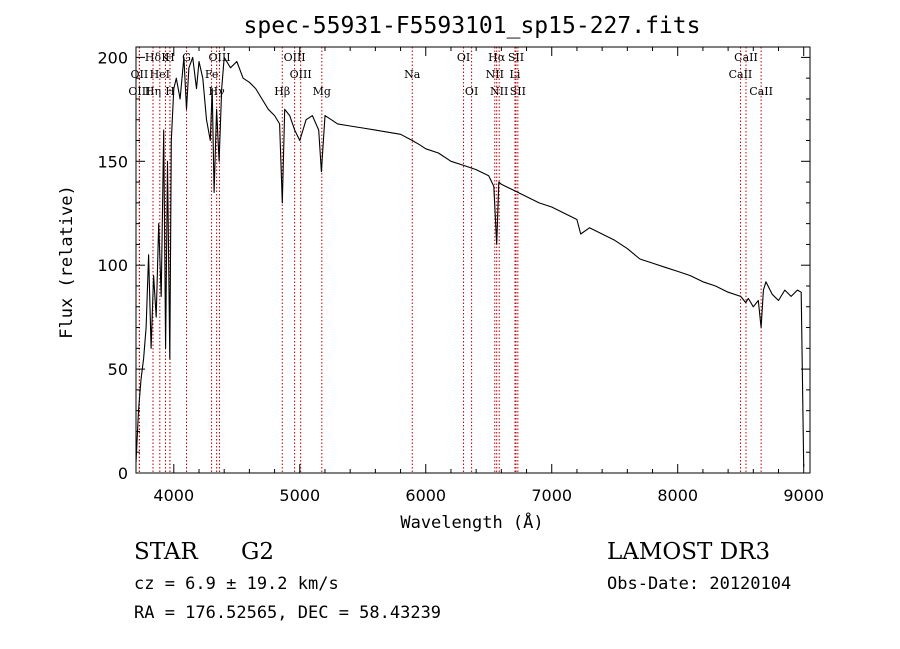  What do you see at coordinates (123, 473) in the screenshot?
I see `y-tick-label: 0` at bounding box center [123, 473].